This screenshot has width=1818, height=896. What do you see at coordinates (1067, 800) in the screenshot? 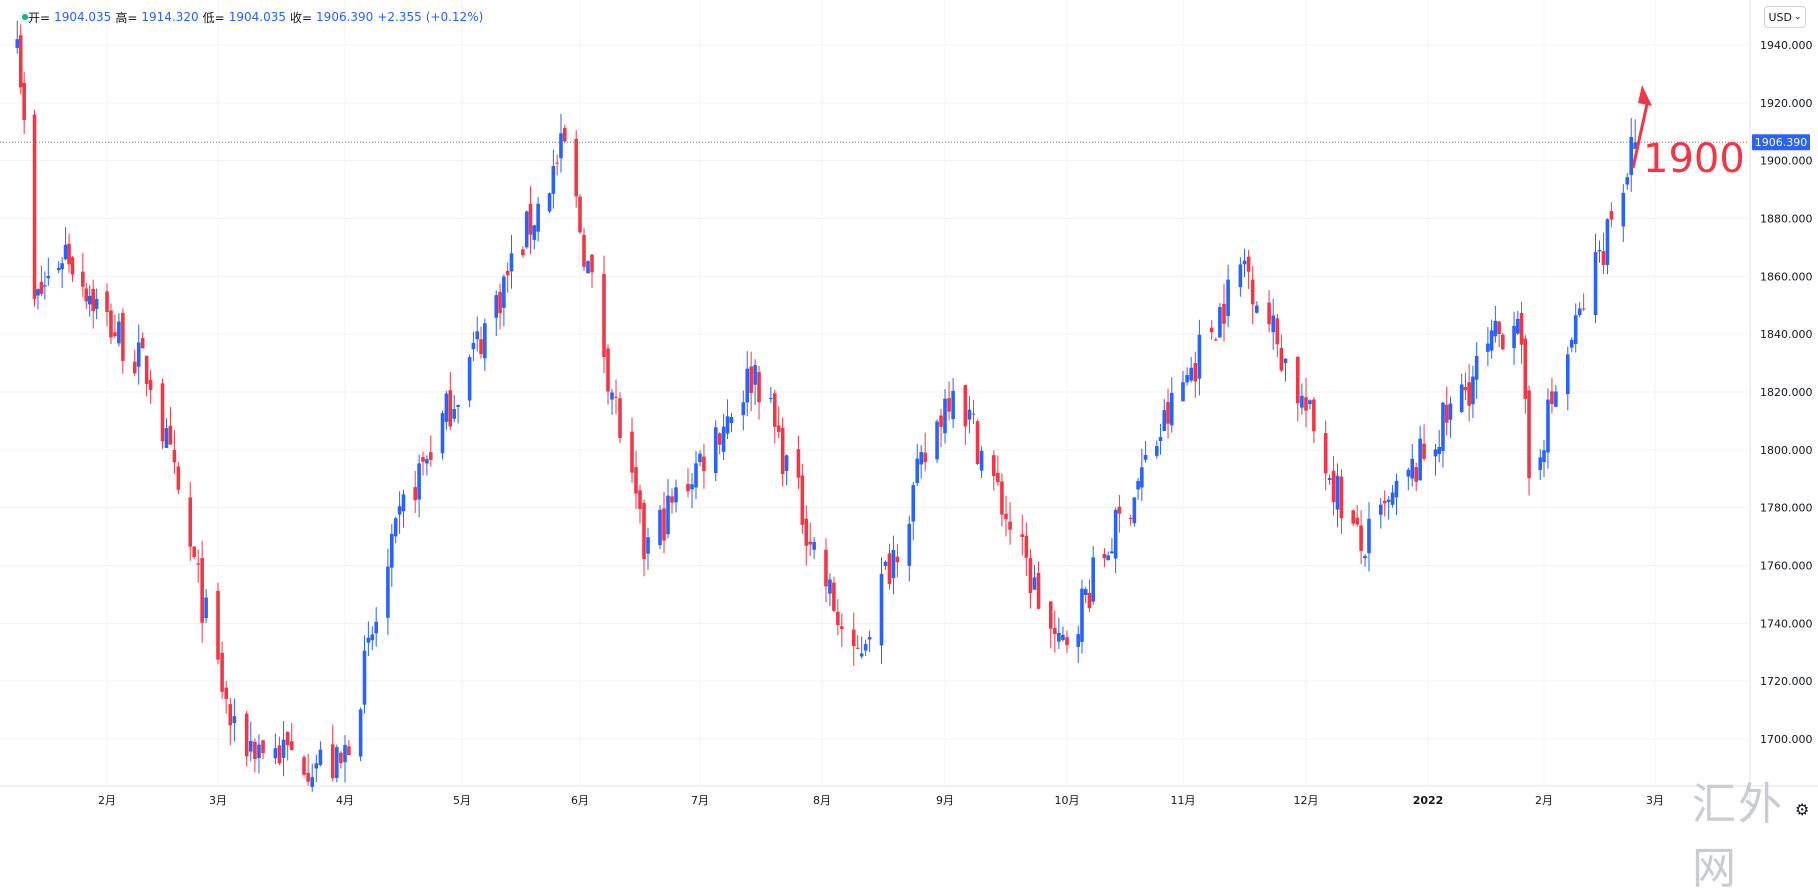
I see `x-tick-label: 10月` at bounding box center [1067, 800].